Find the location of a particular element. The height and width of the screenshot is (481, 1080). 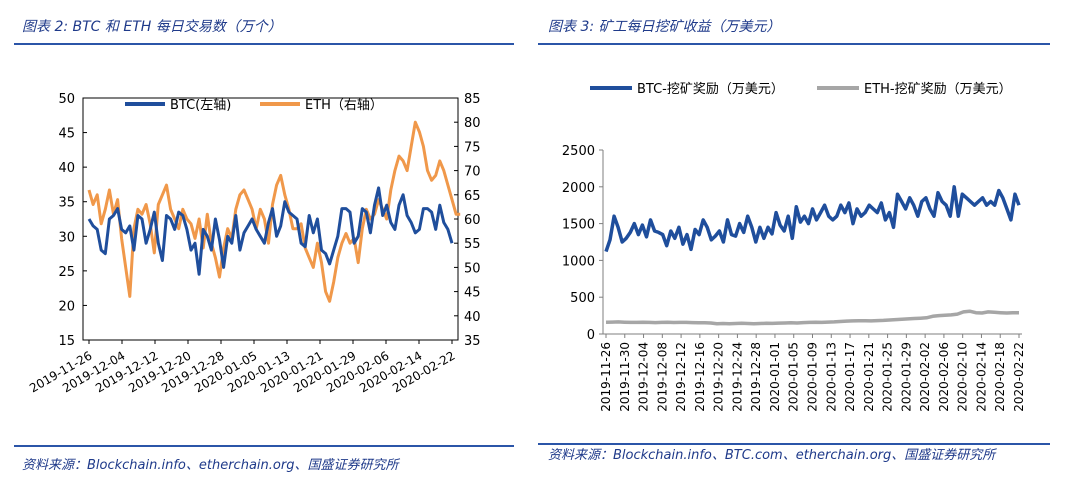

x-tick-label: 2020-01-21 is located at coordinates (869, 377).